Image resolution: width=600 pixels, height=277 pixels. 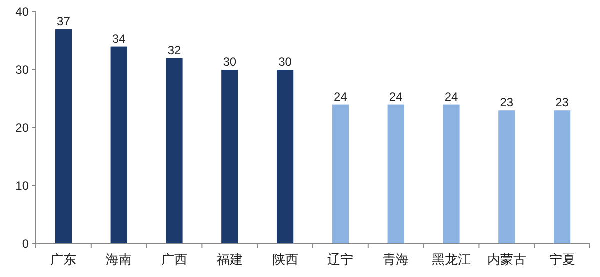 What do you see at coordinates (285, 259) in the screenshot?
I see `x-tick-label: 陕西` at bounding box center [285, 259].